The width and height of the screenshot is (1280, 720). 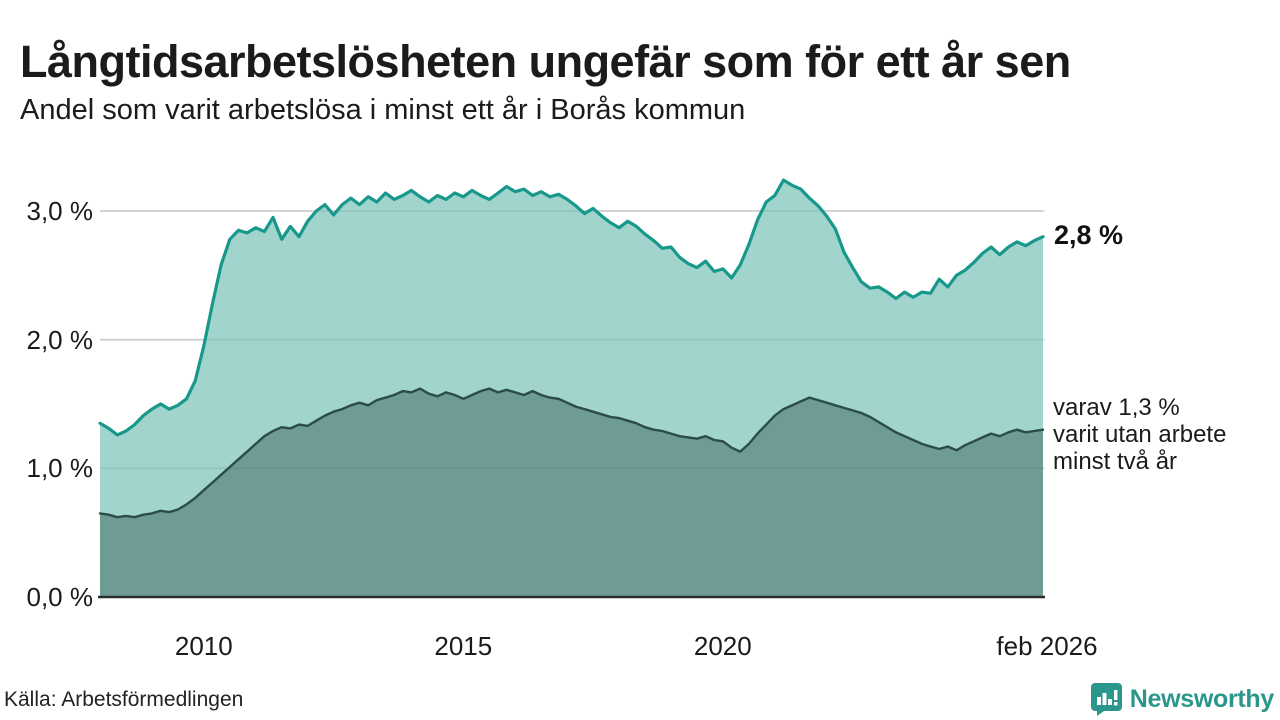 I want to click on newsworthy-logo-icon, so click(x=1106, y=699).